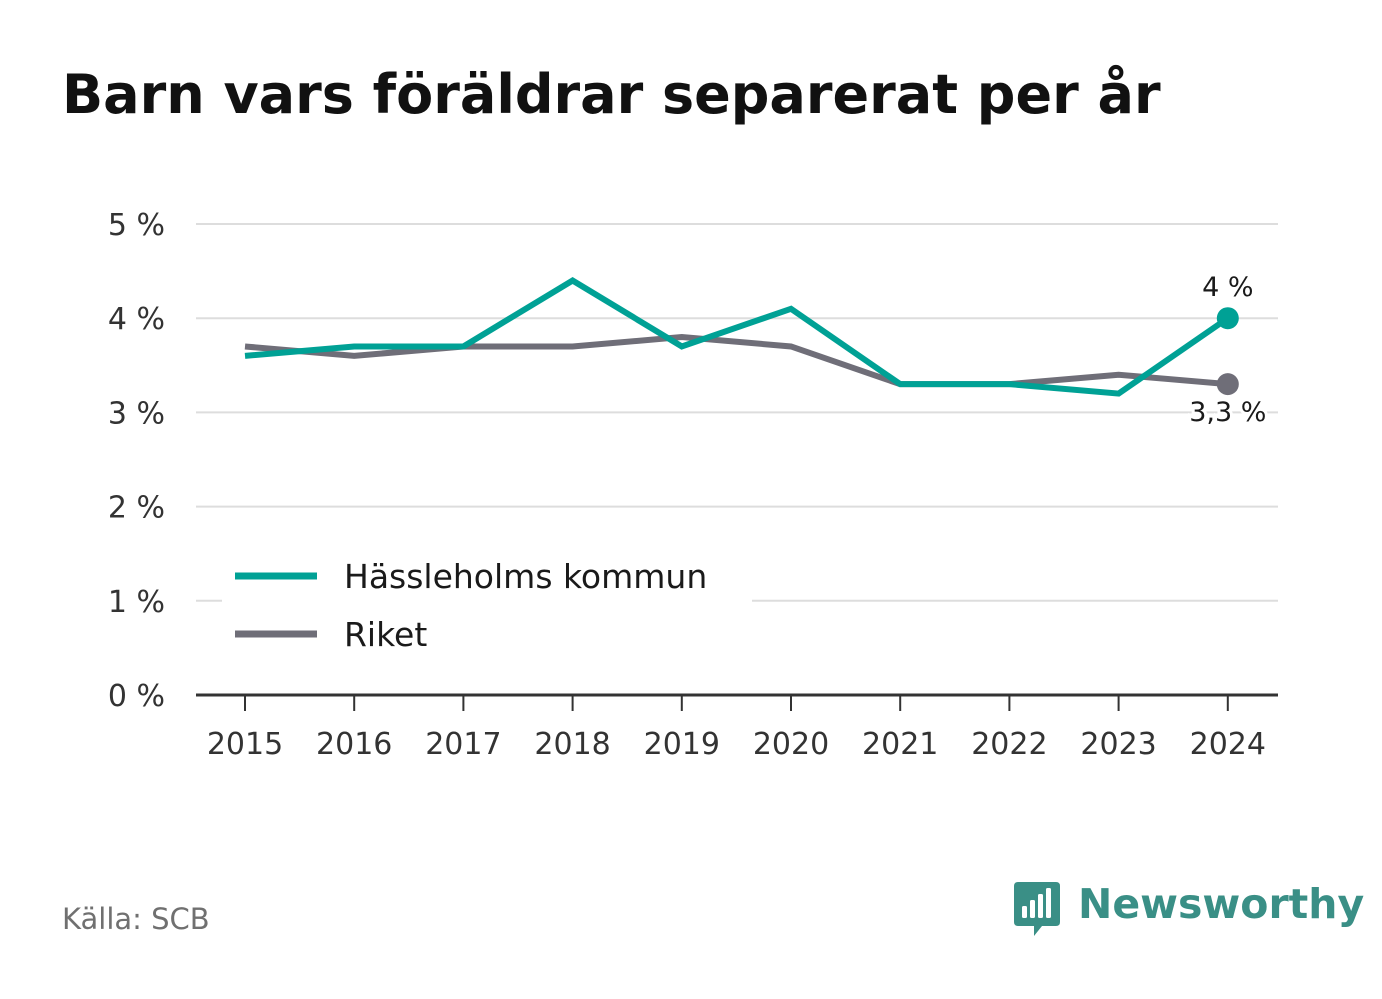 The width and height of the screenshot is (1382, 999). I want to click on series-lines, so click(741, 337).